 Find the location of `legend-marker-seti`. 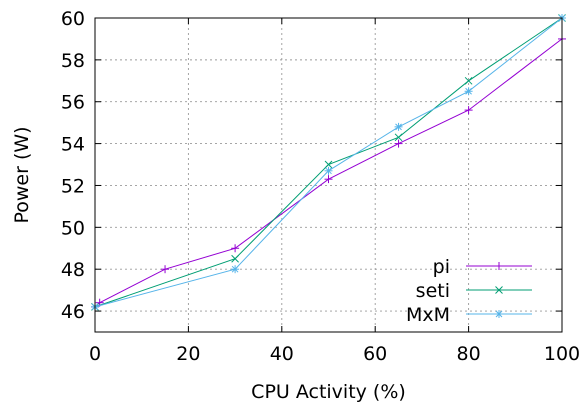

legend-marker-seti is located at coordinates (499, 290).